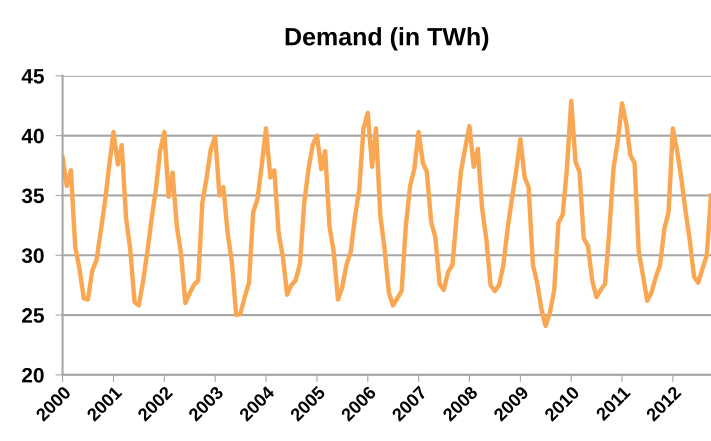  I want to click on y-tick-label: 40, so click(33, 136).